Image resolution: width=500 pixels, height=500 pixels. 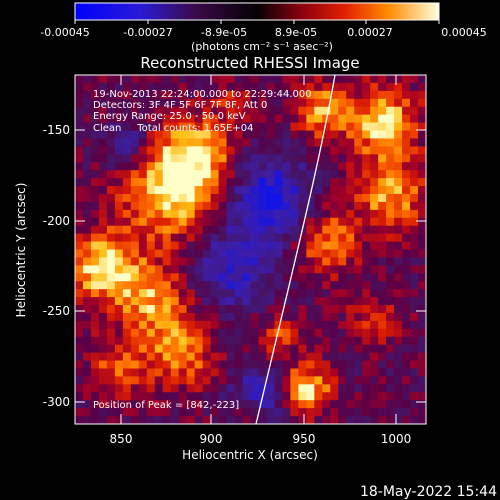 I want to click on info-line-detectors: Detectors: 3F 4F 5F 6F 7F 8F, Att 0, so click(x=180, y=105).